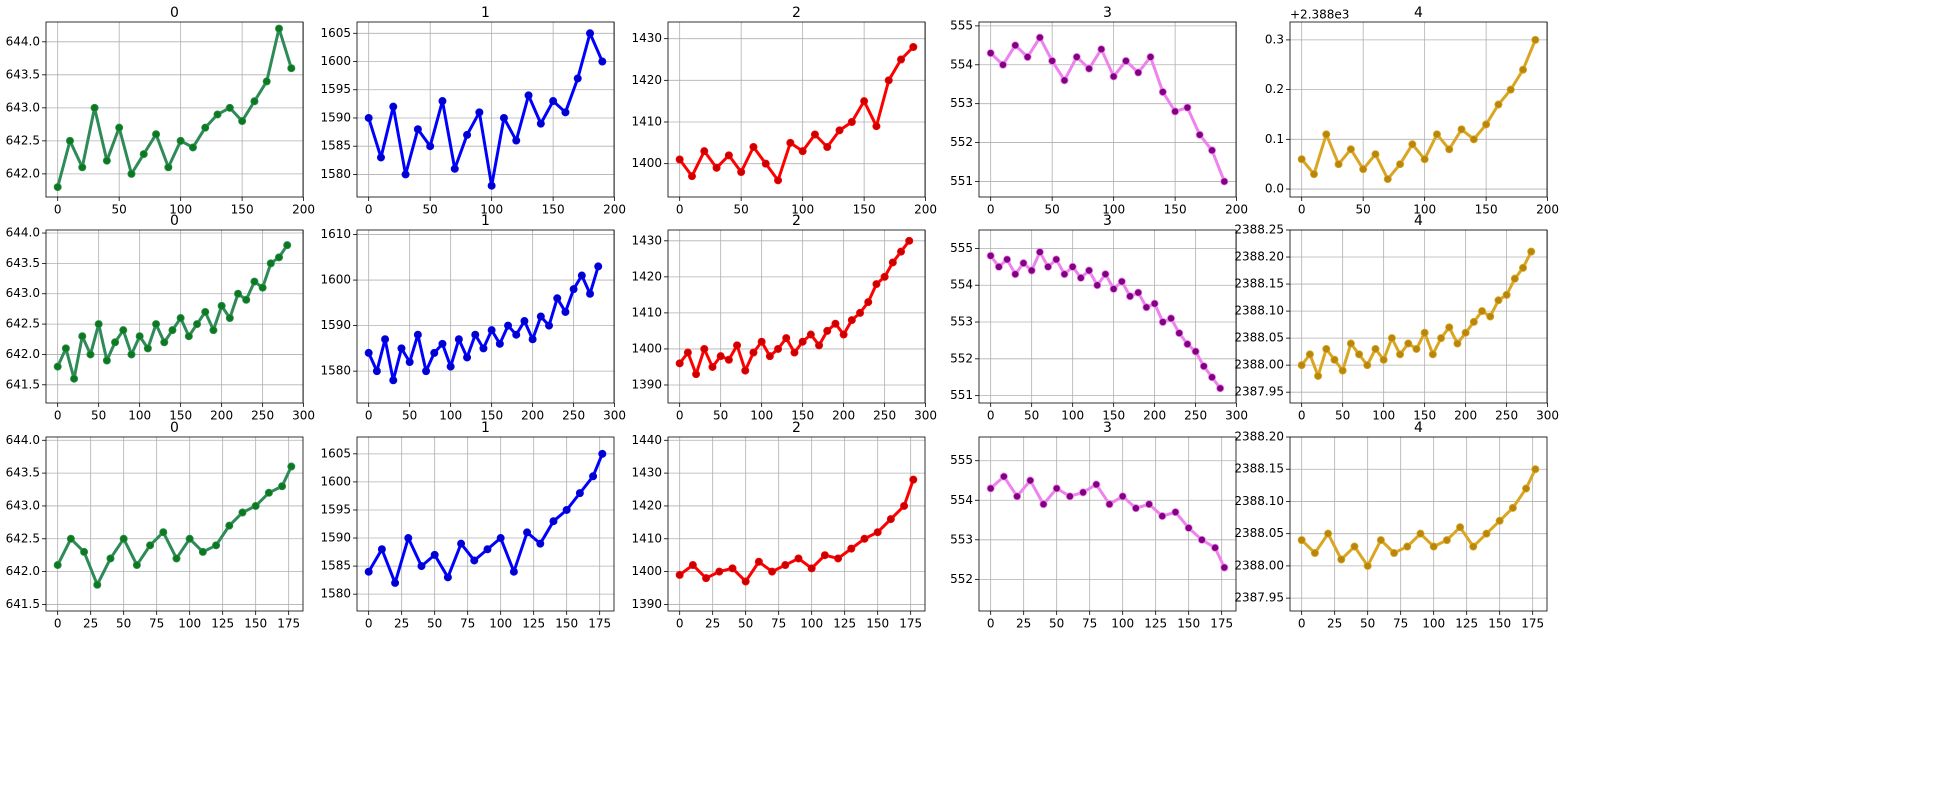  I want to click on y-tick-label: 553, so click(961, 103).